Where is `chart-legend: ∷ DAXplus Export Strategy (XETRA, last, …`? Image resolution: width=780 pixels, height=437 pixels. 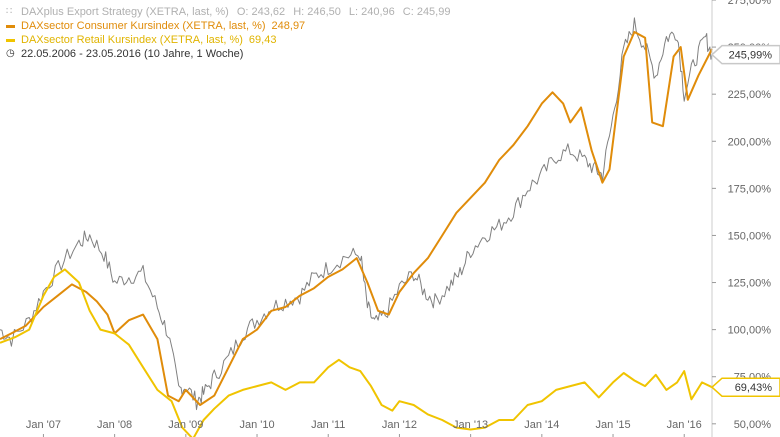 chart-legend: ∷ DAXplus Export Strategy (XETRA, last, … is located at coordinates (228, 33).